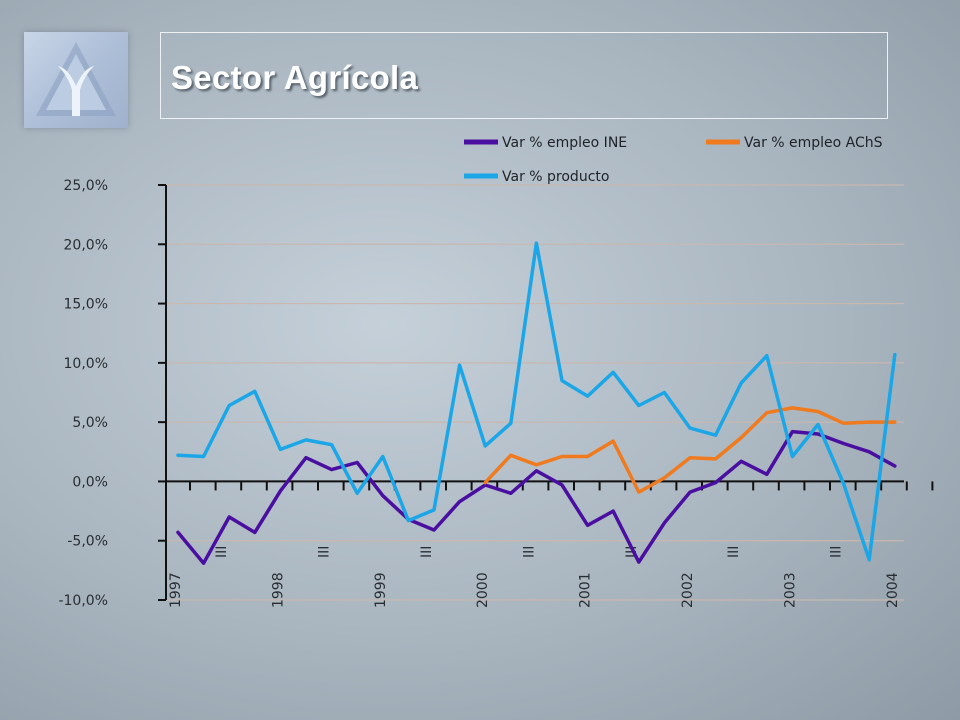 The height and width of the screenshot is (720, 960). I want to click on year-label: 2001, so click(586, 590).